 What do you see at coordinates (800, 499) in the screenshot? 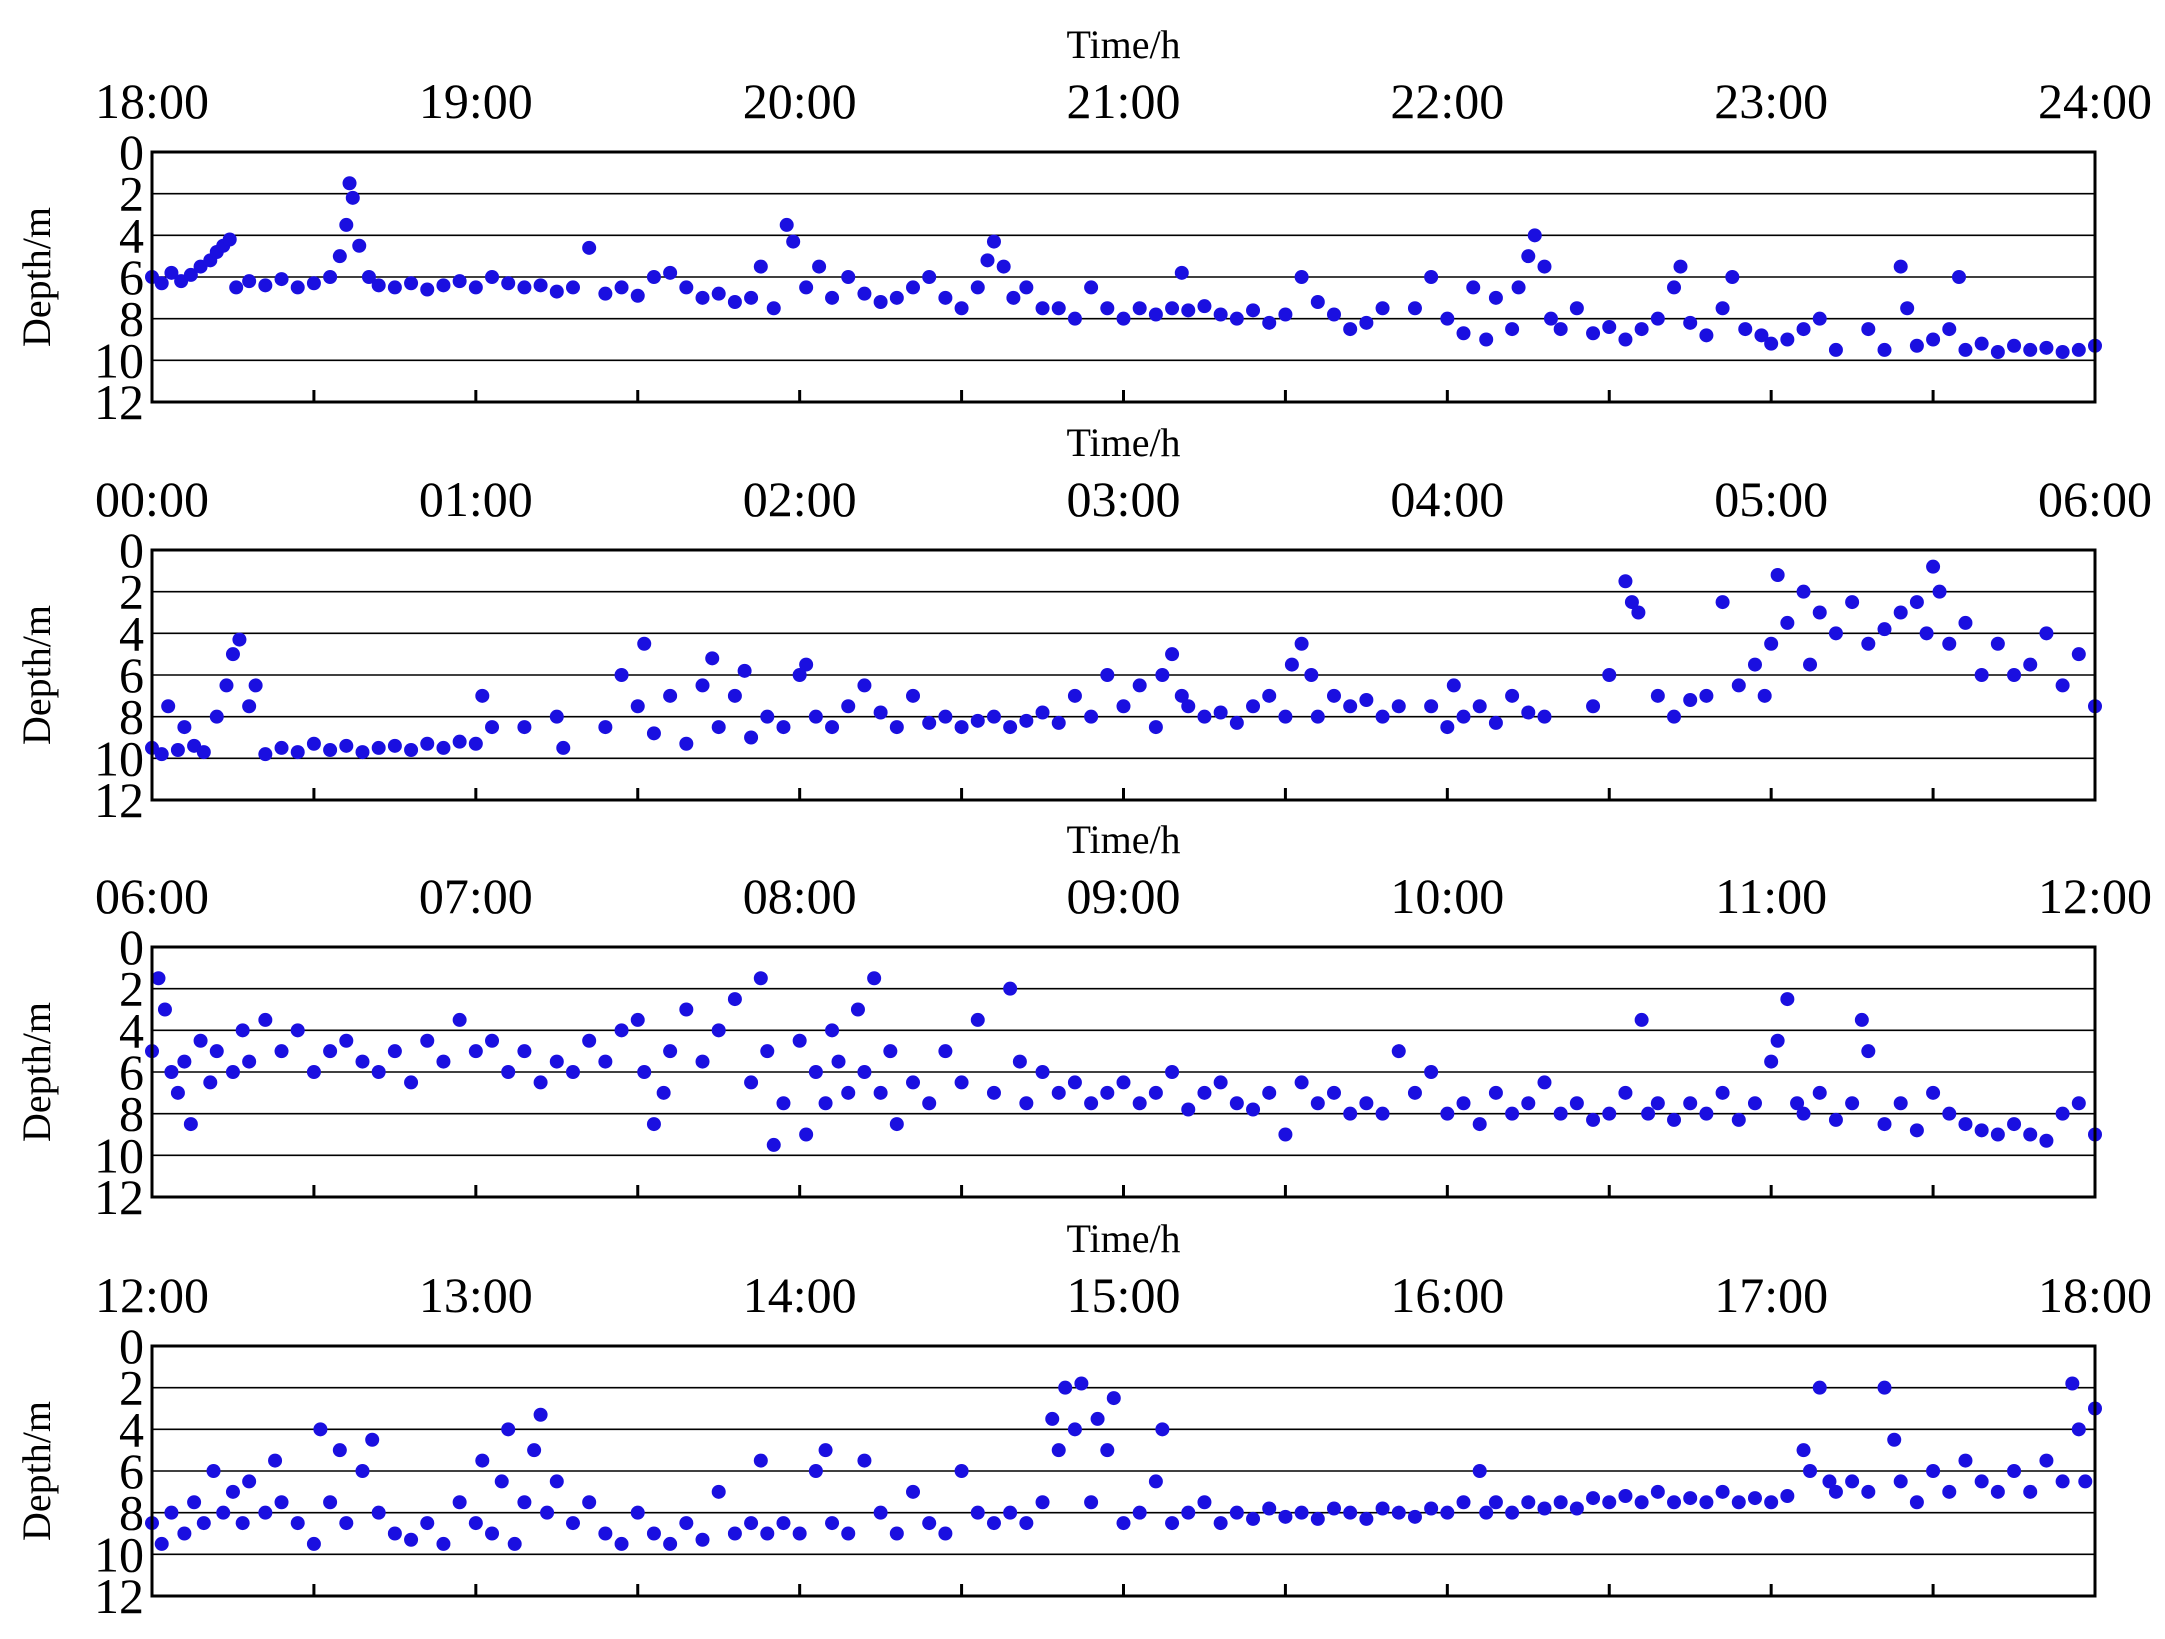
I see `x-tick-label: 02:00` at bounding box center [800, 499].